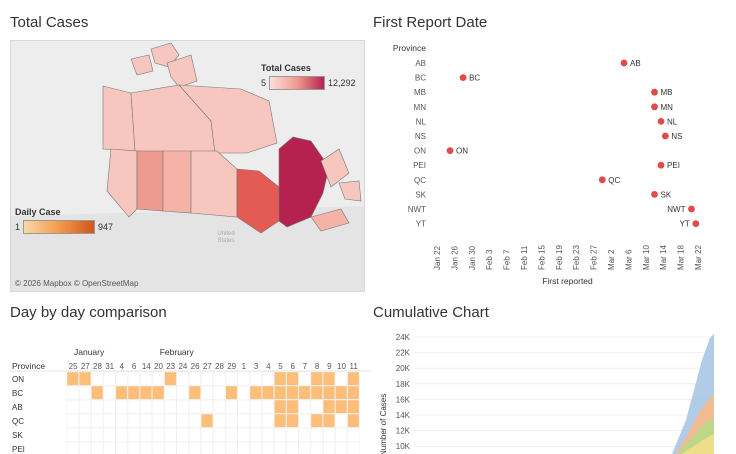 The image size is (736, 454). What do you see at coordinates (231, 366) in the screenshot?
I see `day-label: 29` at bounding box center [231, 366].